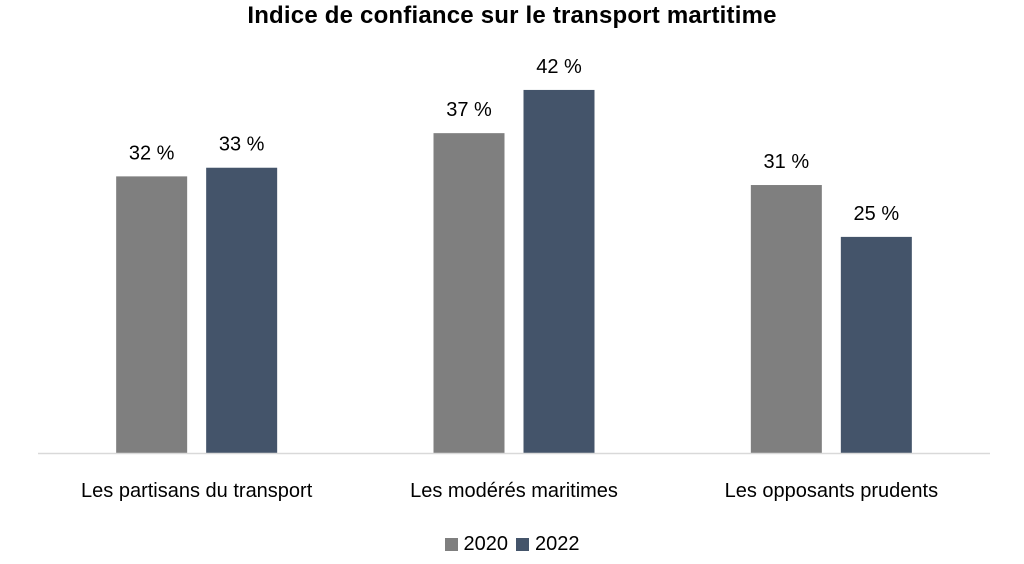 The height and width of the screenshot is (564, 1024). I want to click on data-label-2020-1: 32 %, so click(152, 153).